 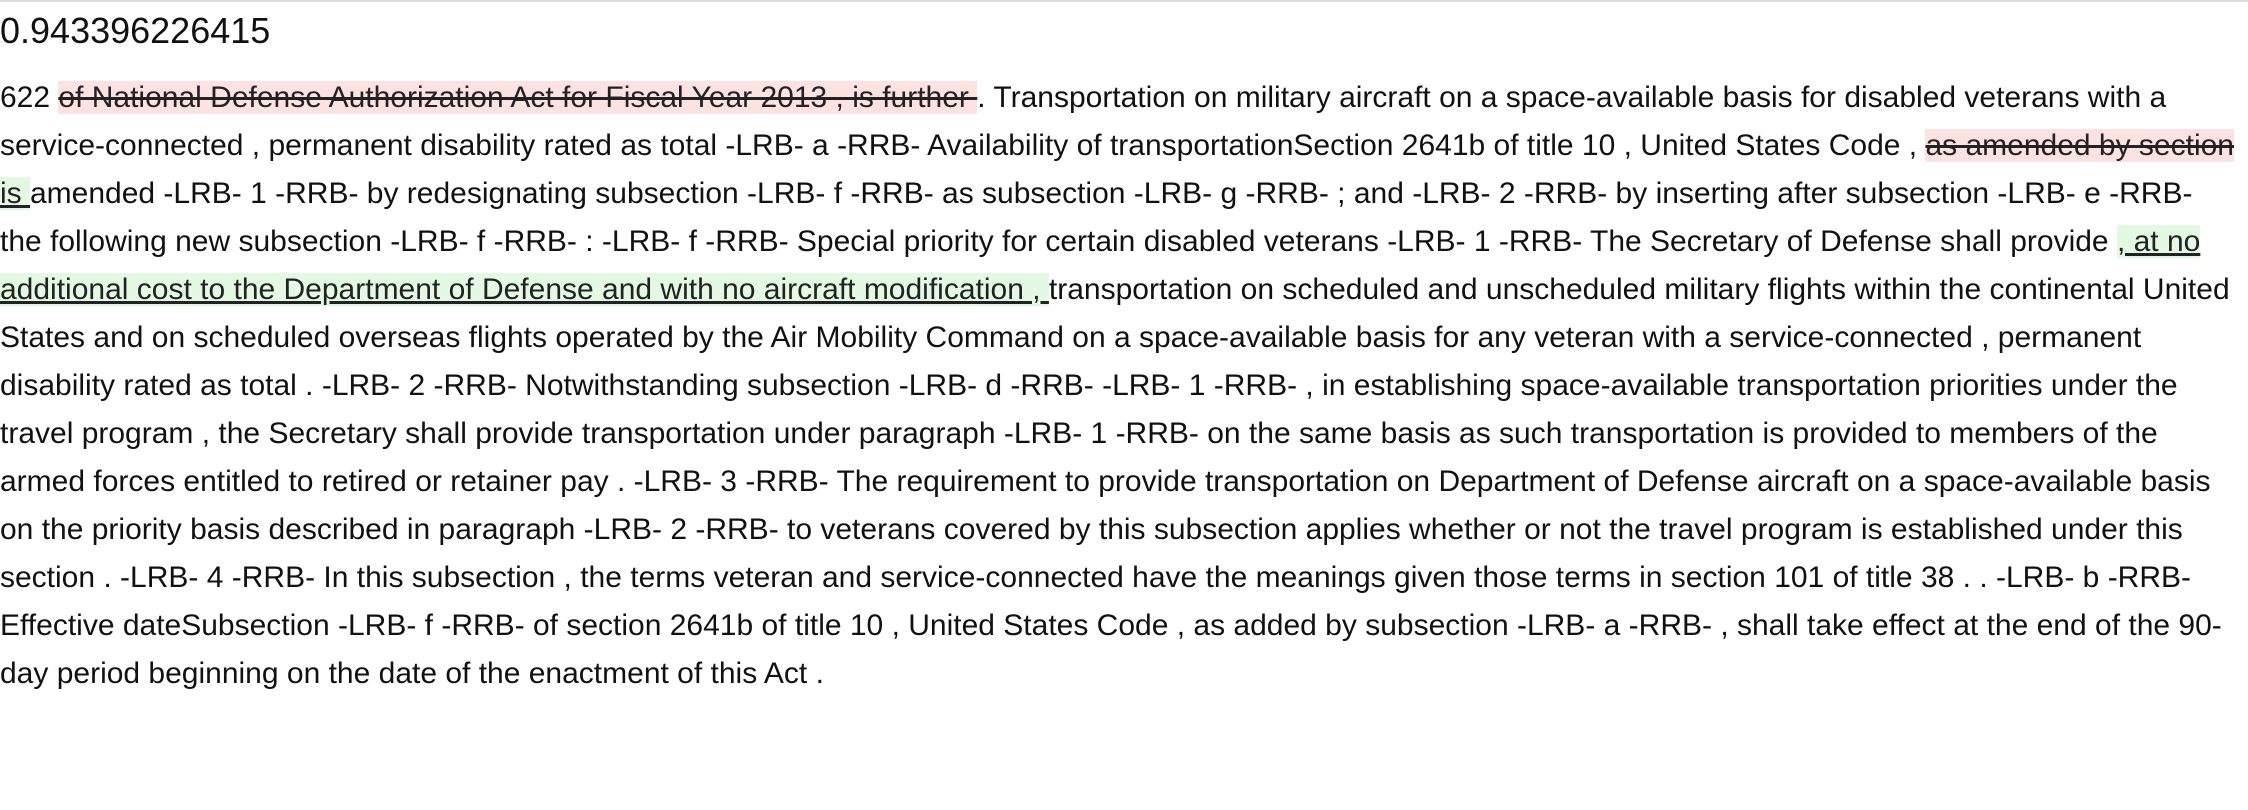 I want to click on inserted-text-segment: is, so click(x=15, y=193).